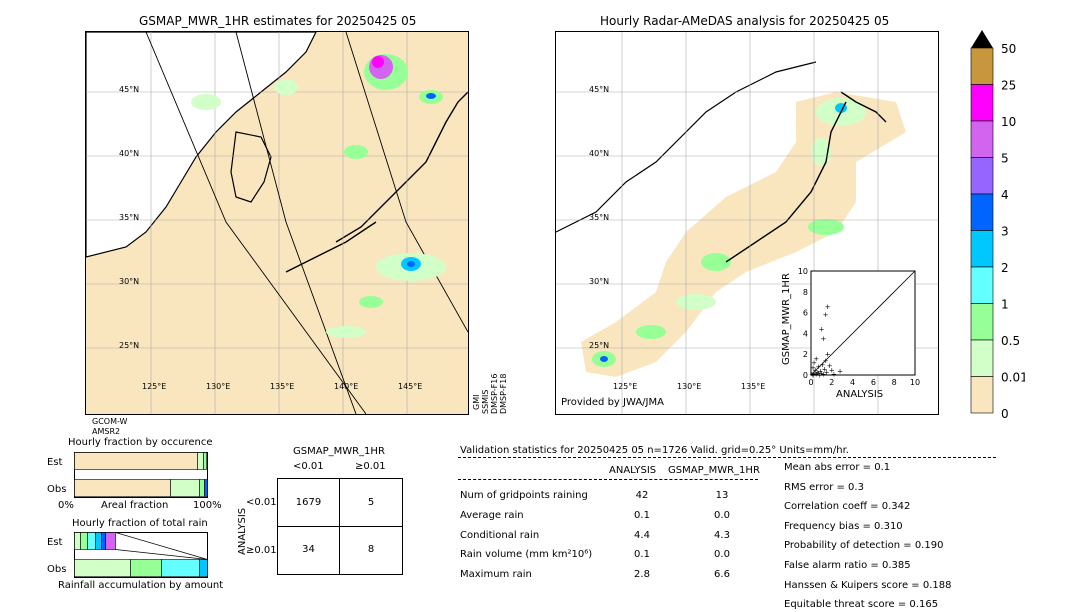 The image size is (1080, 612). What do you see at coordinates (837, 467) in the screenshot?
I see `validation-score: Mean abs error = 0.1` at bounding box center [837, 467].